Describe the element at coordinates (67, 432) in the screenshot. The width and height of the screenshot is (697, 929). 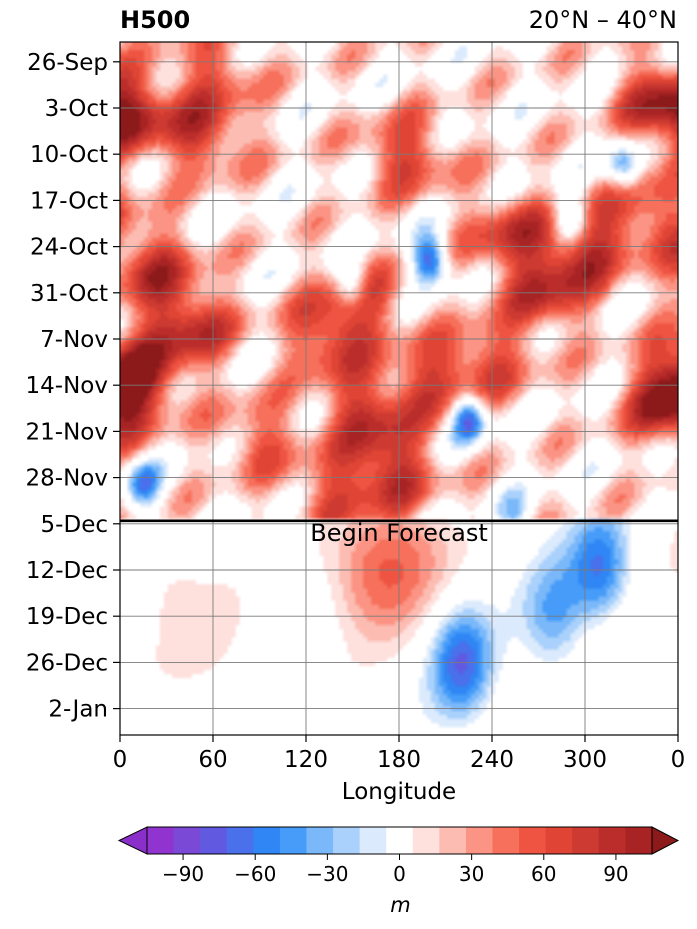
I see `y-tick-label: 21-Nov` at that location.